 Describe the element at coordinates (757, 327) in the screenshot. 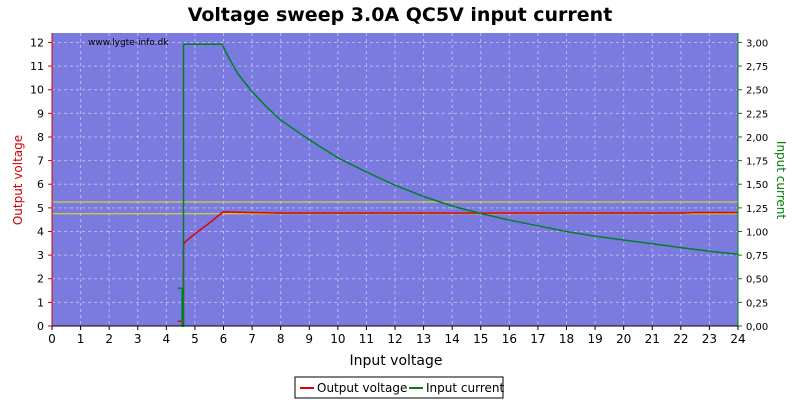

I see `y-right-tick-label: 0,00` at that location.